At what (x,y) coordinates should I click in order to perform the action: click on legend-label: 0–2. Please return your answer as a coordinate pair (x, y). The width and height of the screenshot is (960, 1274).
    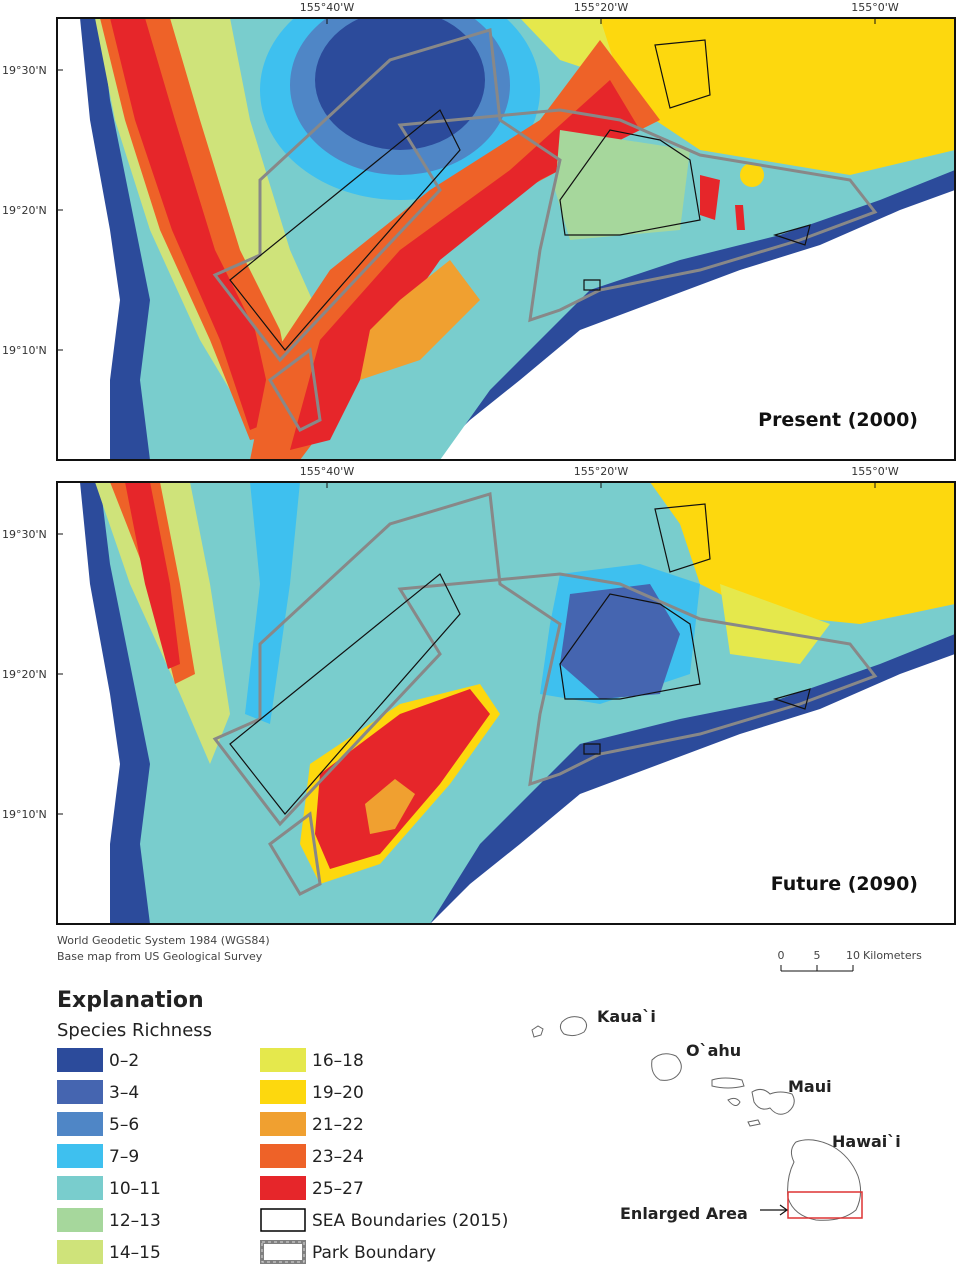
    Looking at the image, I should click on (124, 1061).